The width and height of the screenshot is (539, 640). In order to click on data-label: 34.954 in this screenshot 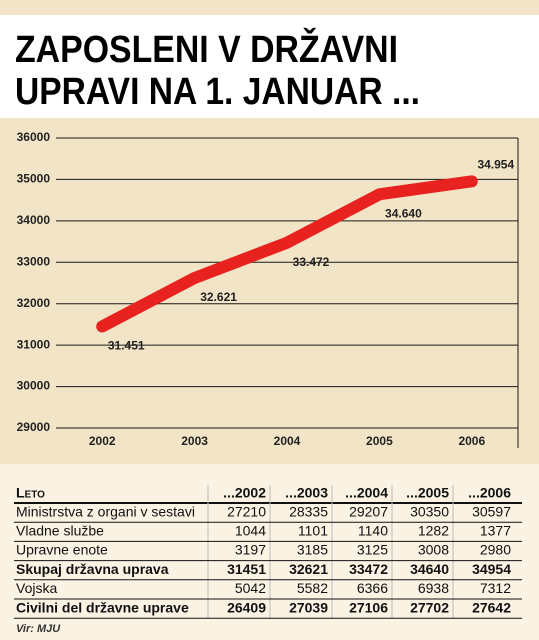, I will do `click(495, 165)`.